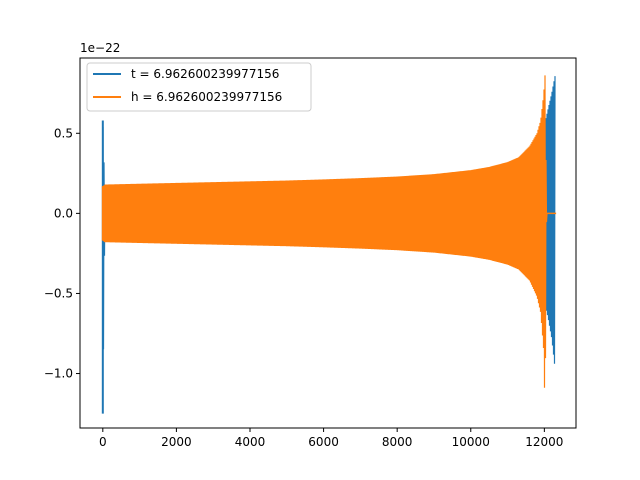  What do you see at coordinates (323, 442) in the screenshot?
I see `x-tick-label: 6000` at bounding box center [323, 442].